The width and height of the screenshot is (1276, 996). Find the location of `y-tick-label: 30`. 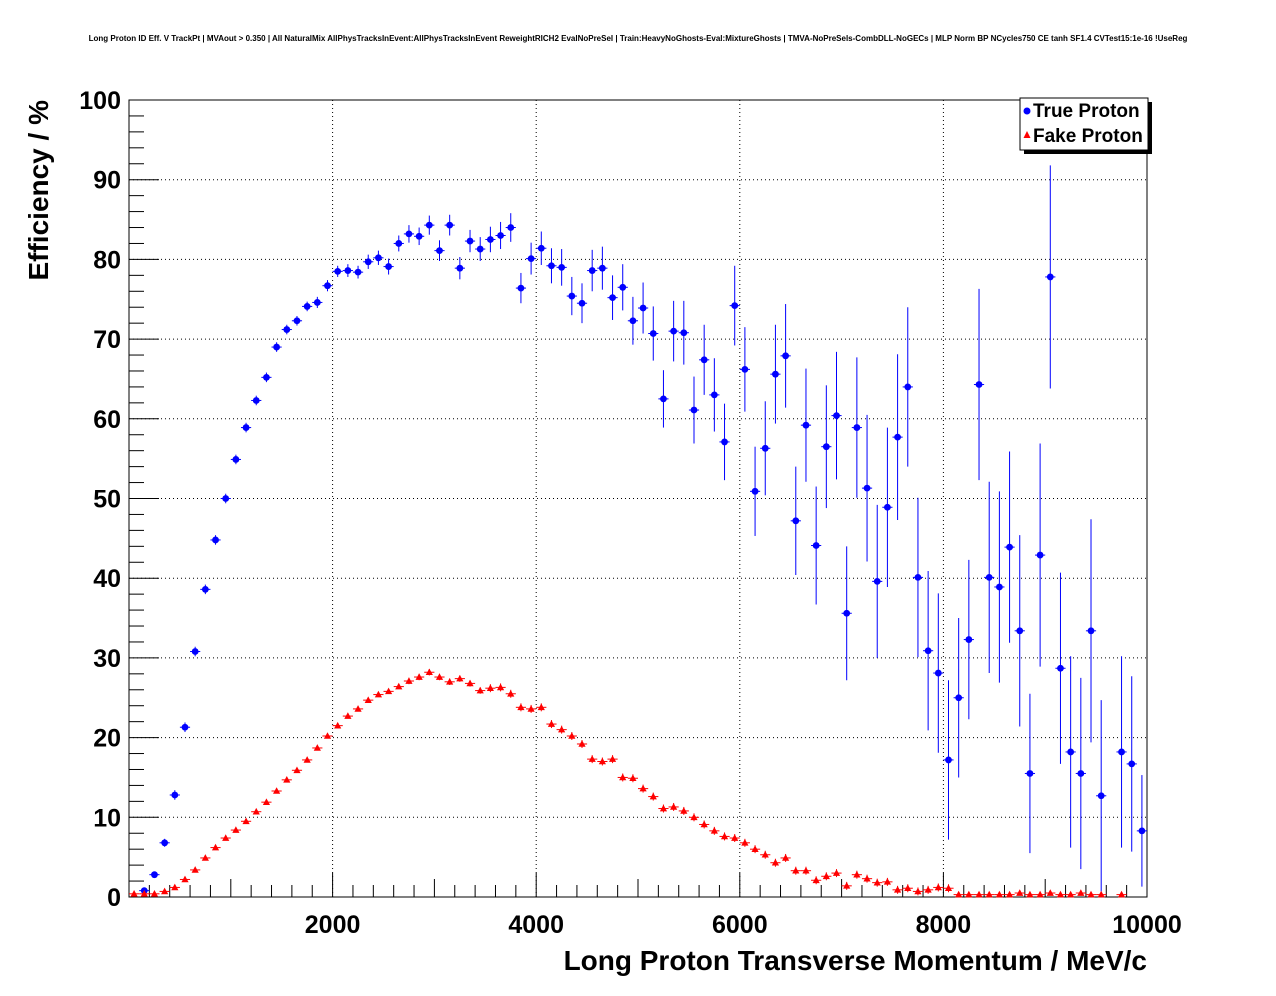

y-tick-label: 30 is located at coordinates (107, 659).